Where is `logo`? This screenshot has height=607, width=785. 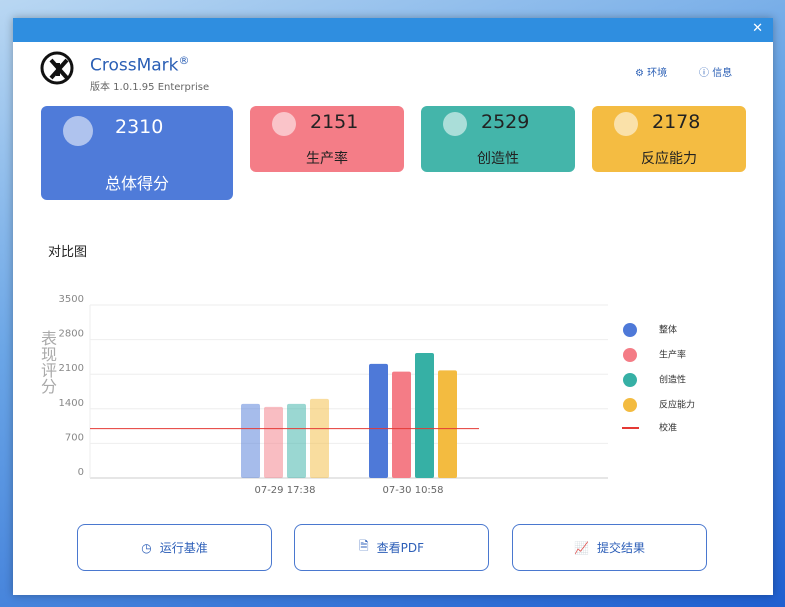 logo is located at coordinates (57, 68).